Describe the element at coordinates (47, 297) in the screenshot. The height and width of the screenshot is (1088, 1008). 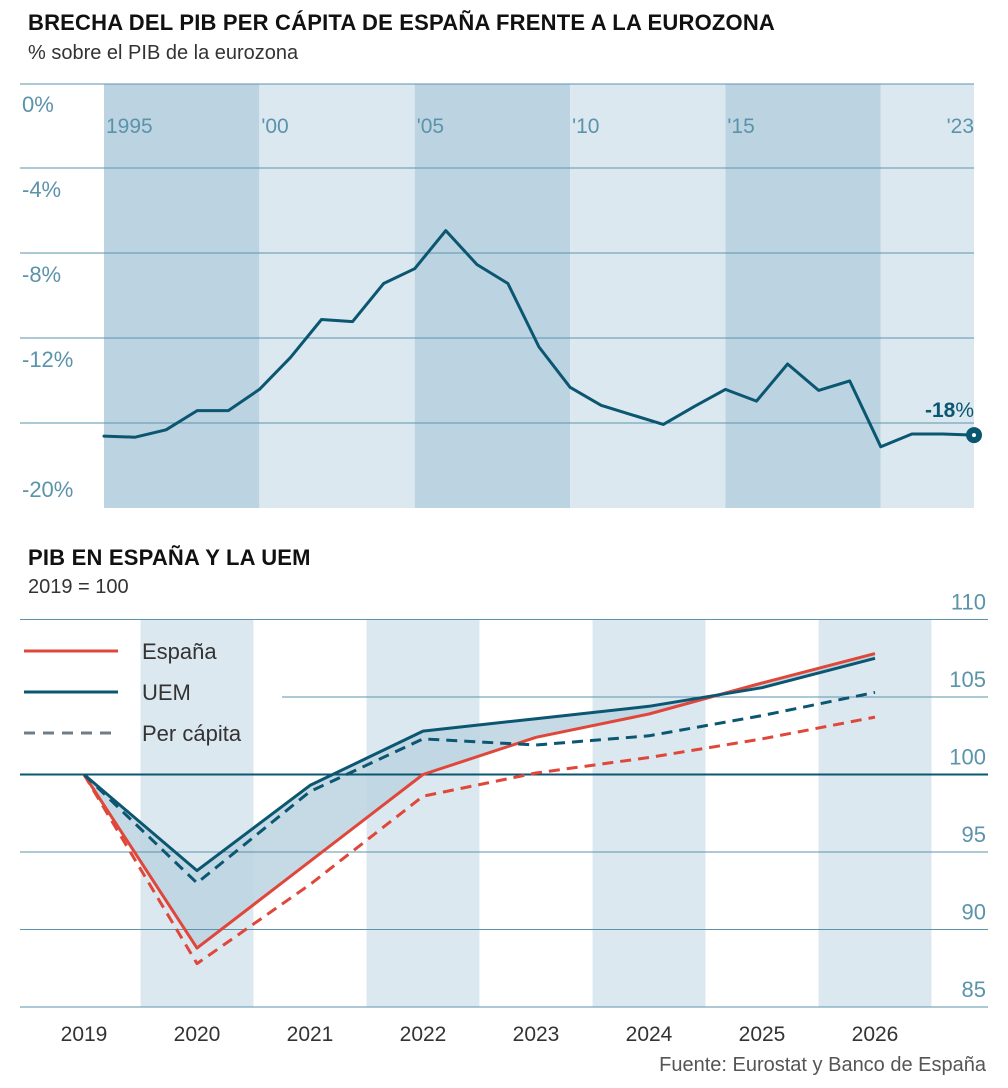
I see `gap-chart-y-ticks: 0% -4% -8% -12% -20%` at that location.